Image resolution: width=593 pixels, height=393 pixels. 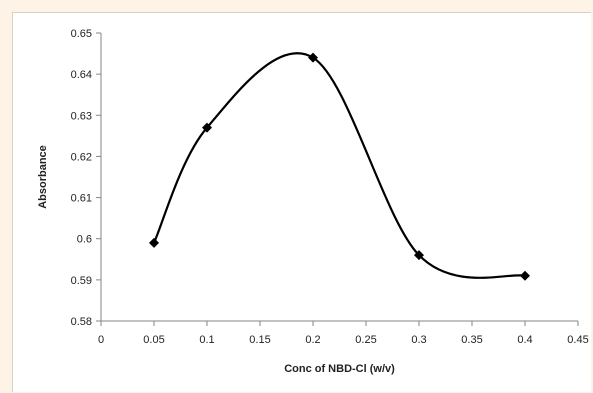 I want to click on y-tick-label: 0.63, so click(x=81, y=116).